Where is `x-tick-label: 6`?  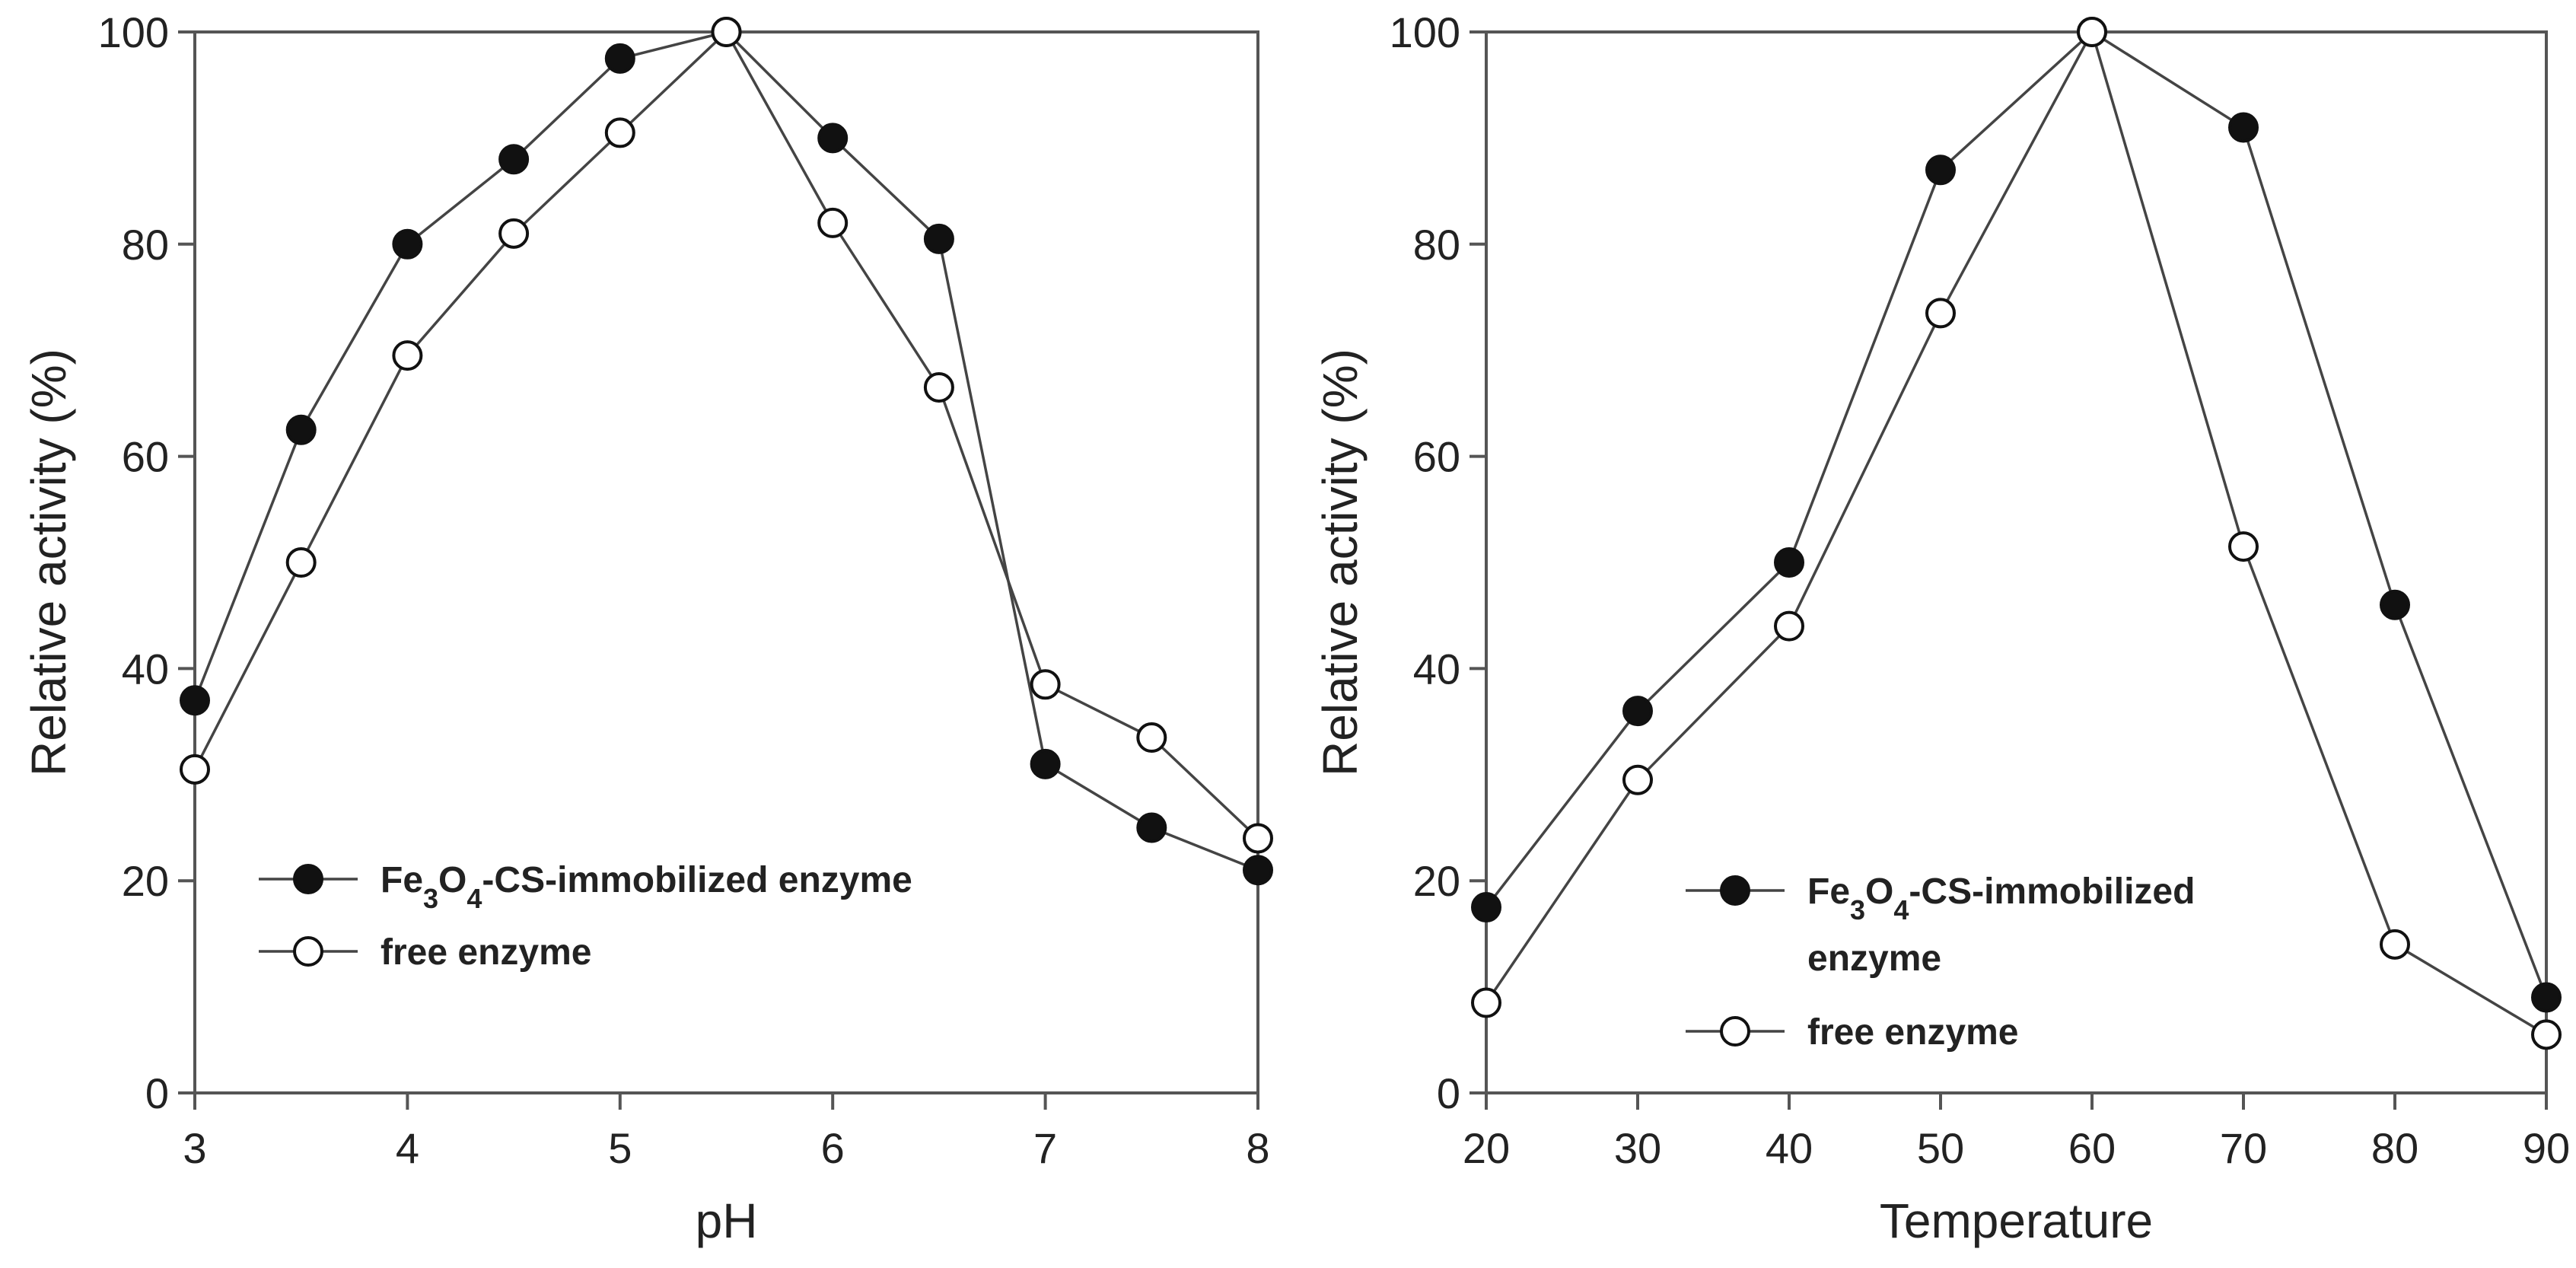 x-tick-label: 6 is located at coordinates (833, 1148).